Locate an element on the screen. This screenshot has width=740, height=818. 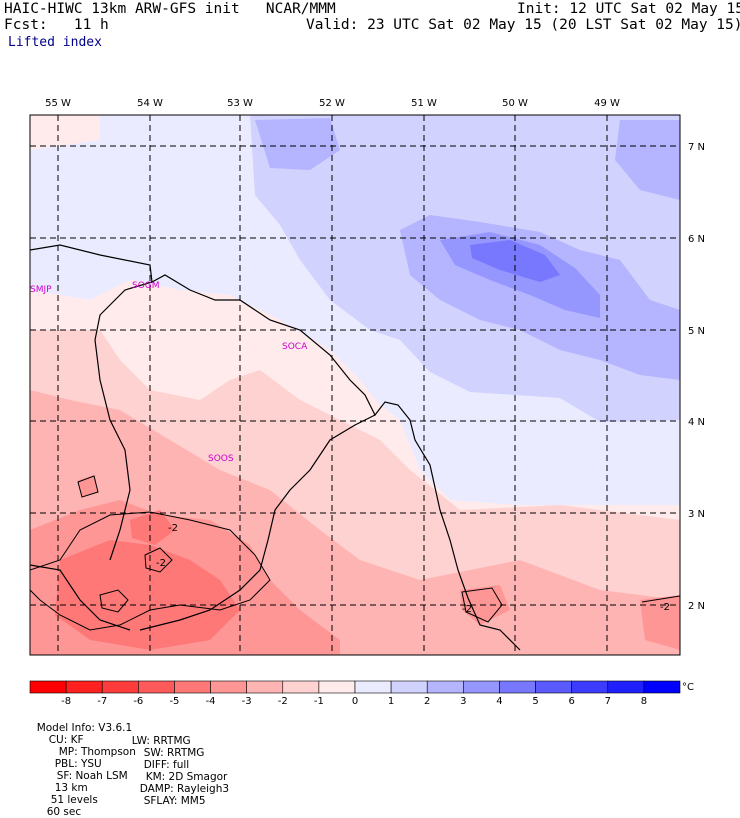
station-label: SMJP is located at coordinates (41, 290).